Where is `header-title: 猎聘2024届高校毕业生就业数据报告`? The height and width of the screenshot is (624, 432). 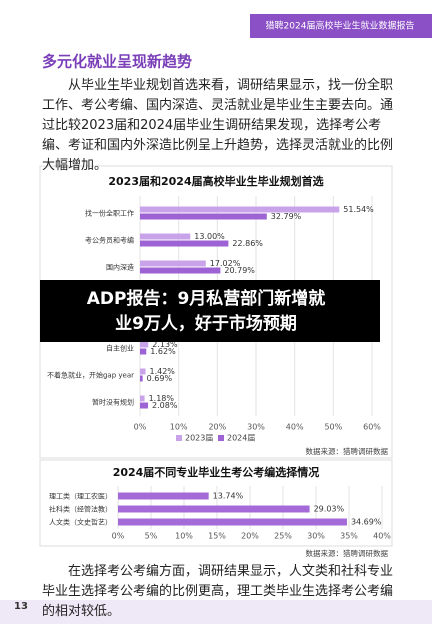 header-title: 猎聘2024届高校毕业生就业数据报告 is located at coordinates (340, 26).